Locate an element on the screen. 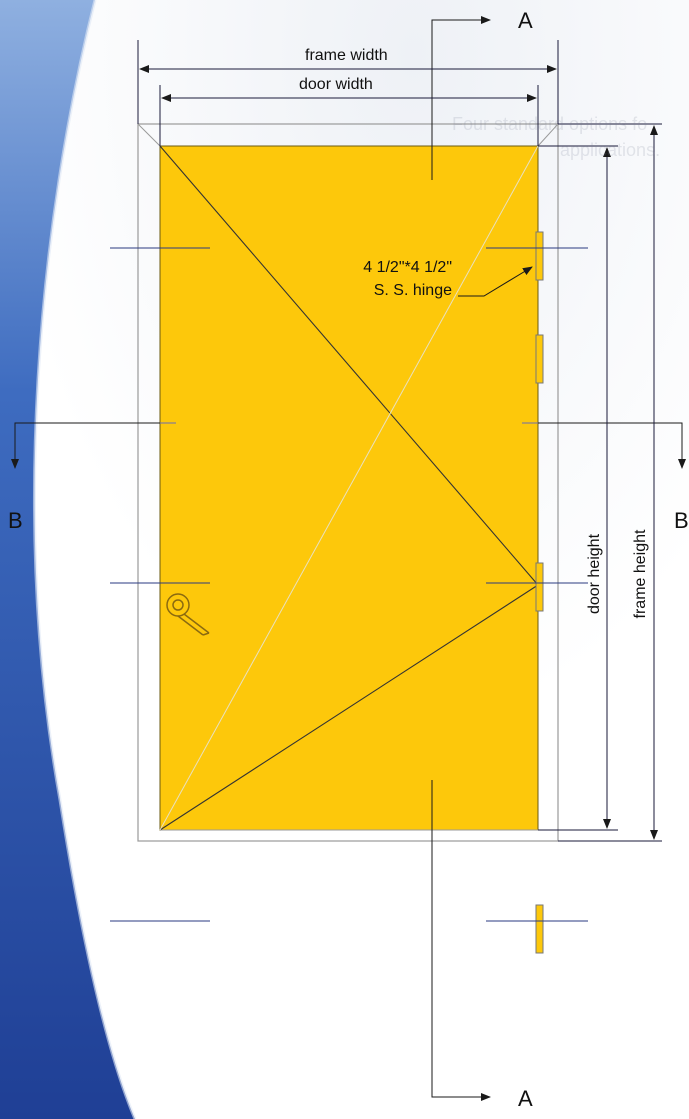 The image size is (689, 1119). section-a-top-label: A is located at coordinates (525, 20).